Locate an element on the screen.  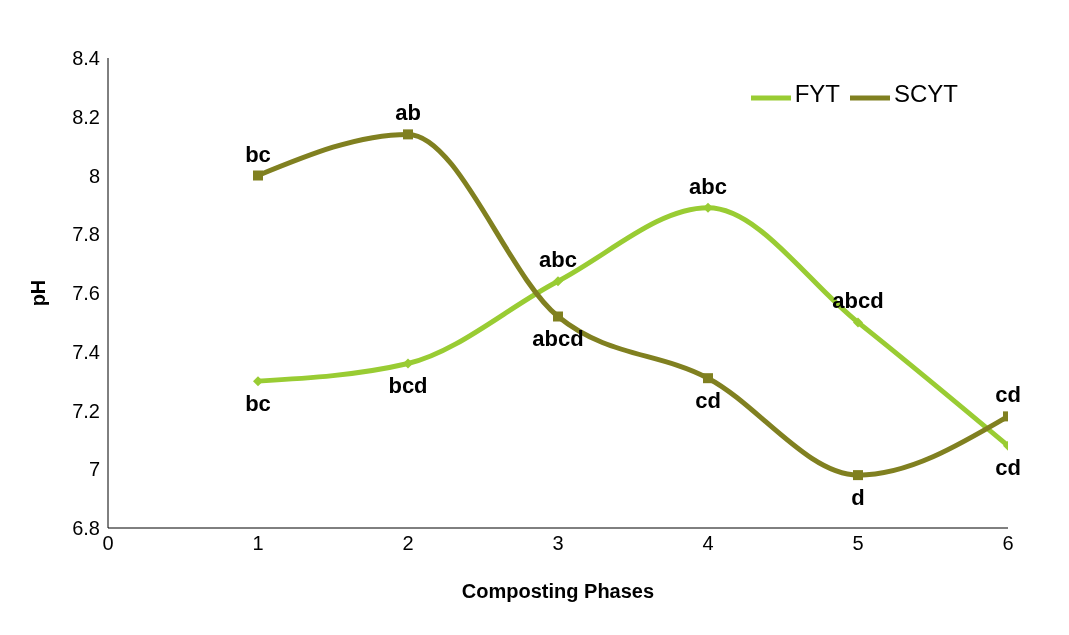
legend-label: SCYT is located at coordinates (925, 94).